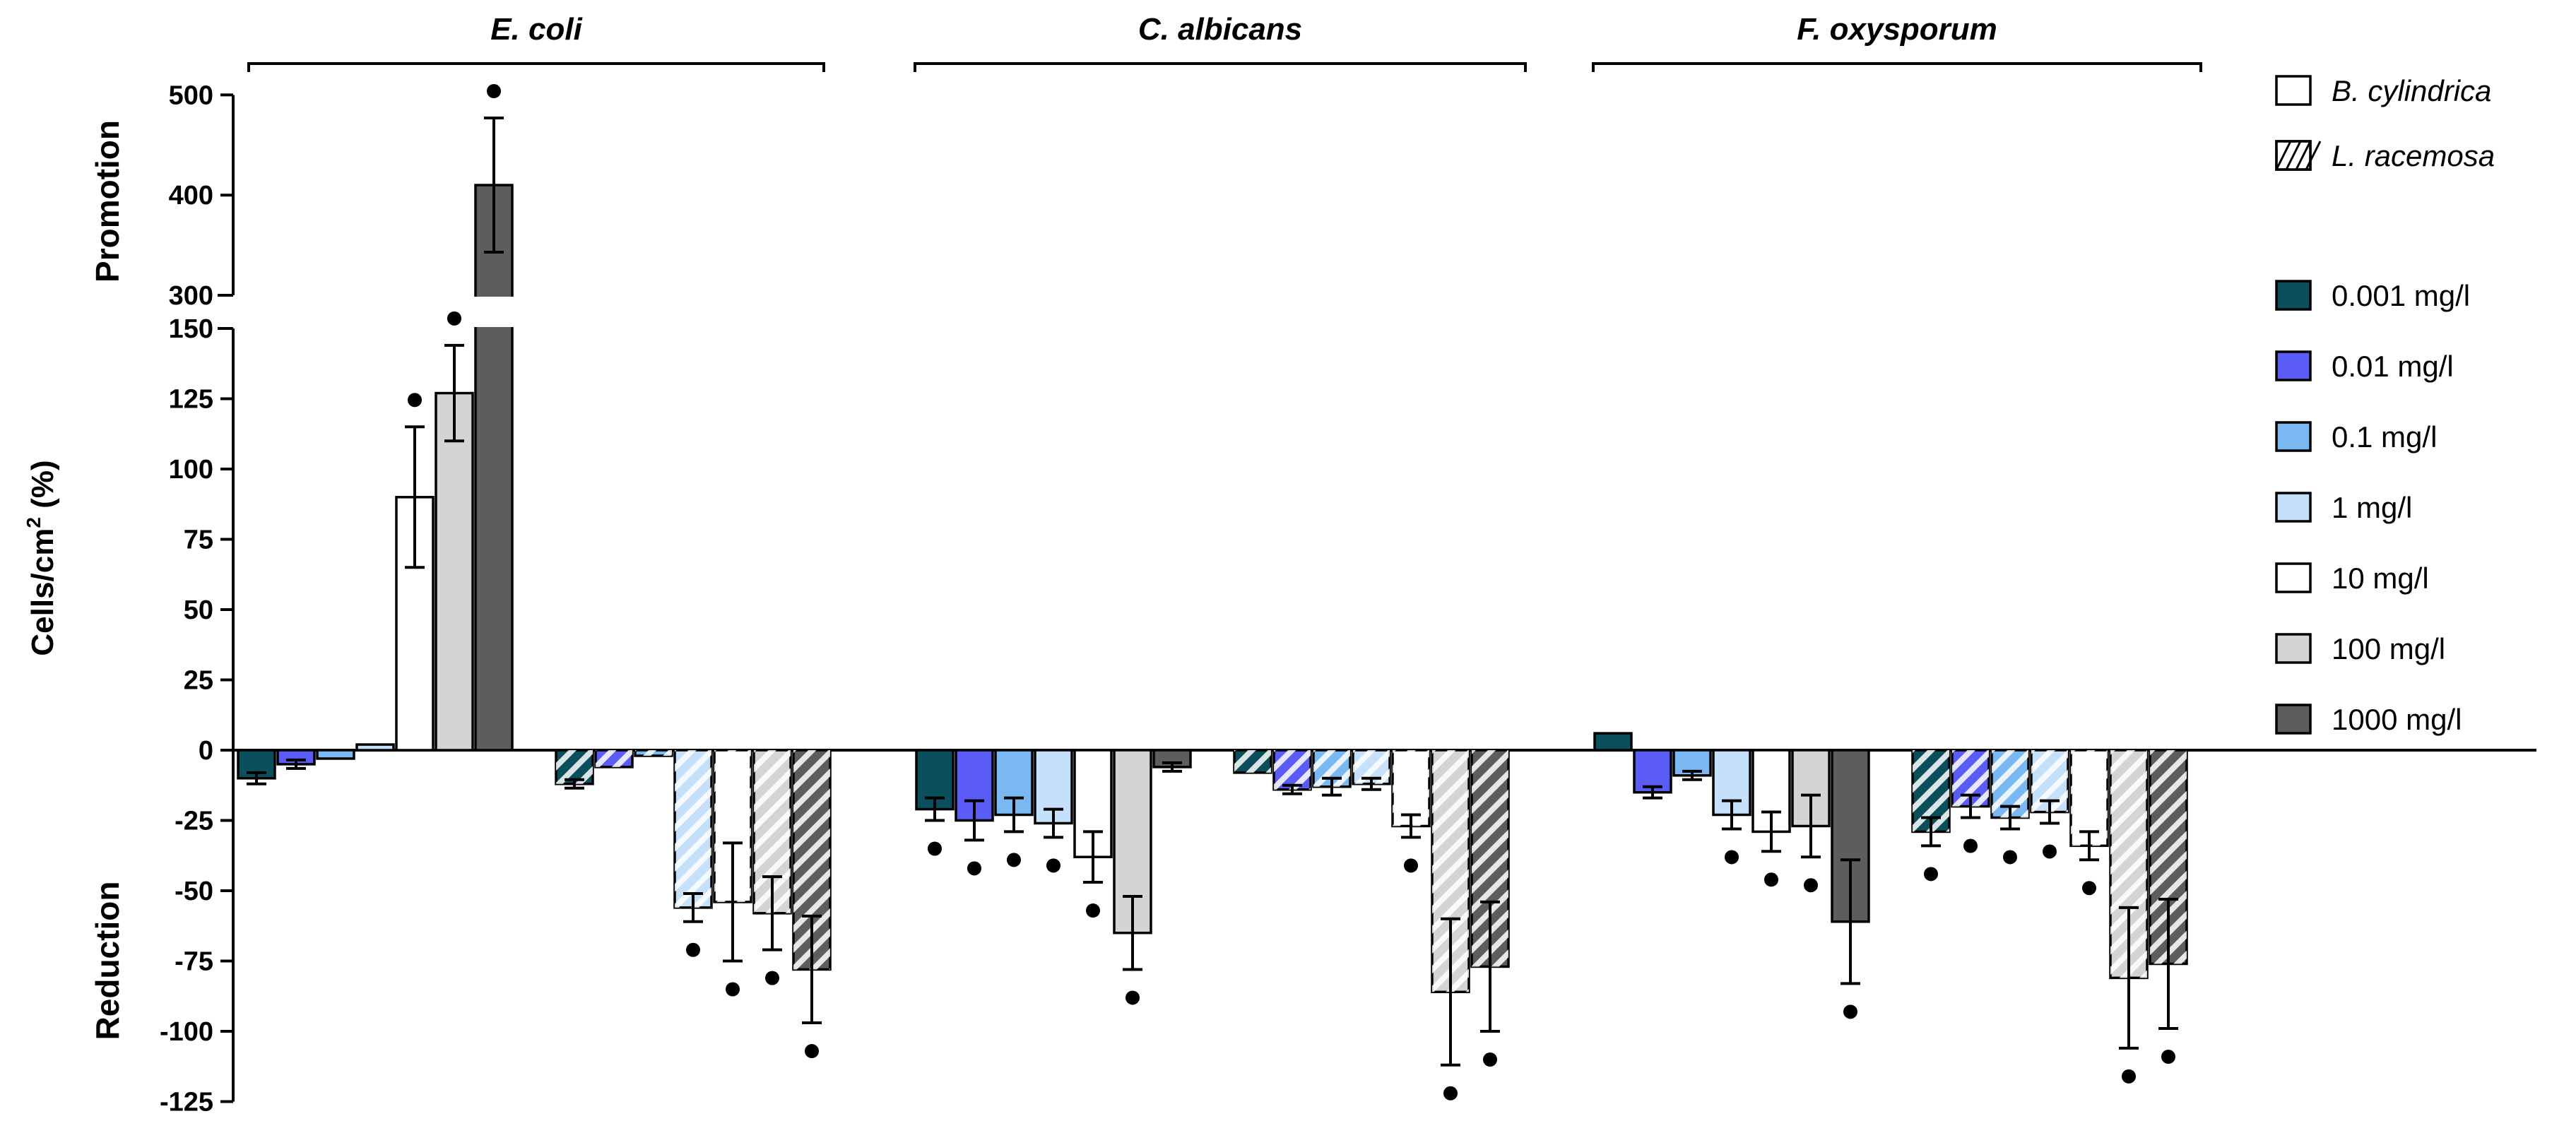  What do you see at coordinates (198, 681) in the screenshot?
I see `y-tick-label: 25` at bounding box center [198, 681].